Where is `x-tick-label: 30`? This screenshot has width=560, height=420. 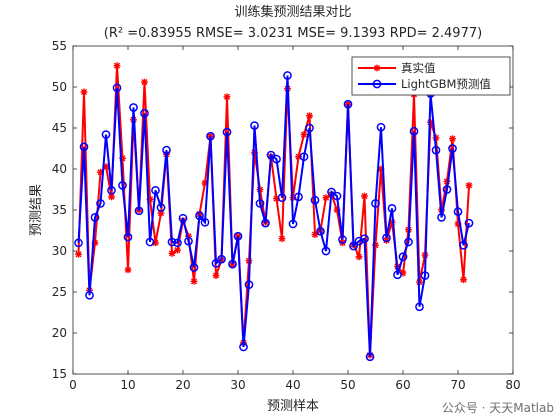
x-tick-label: 30 is located at coordinates (237, 385).